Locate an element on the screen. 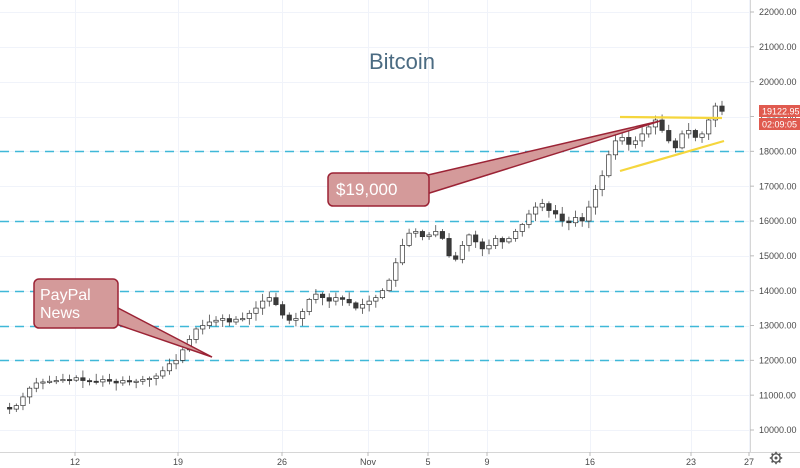 Image resolution: width=800 pixels, height=468 pixels. x-axis: 12 19 26 Nov 5 9 16 23 27 is located at coordinates (412, 459).